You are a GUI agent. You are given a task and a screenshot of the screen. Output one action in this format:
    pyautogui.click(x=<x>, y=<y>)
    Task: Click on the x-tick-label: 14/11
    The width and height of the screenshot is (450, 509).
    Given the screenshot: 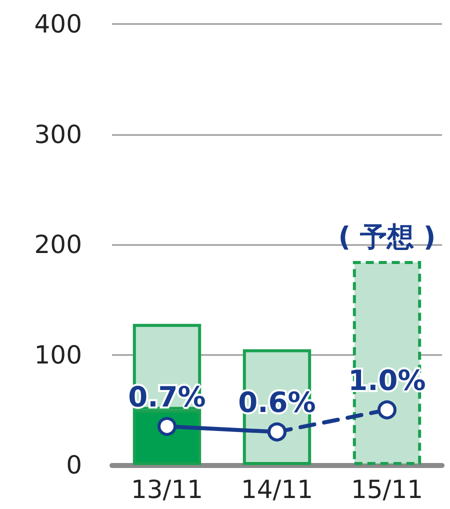 What is the action you would take?
    pyautogui.click(x=277, y=489)
    